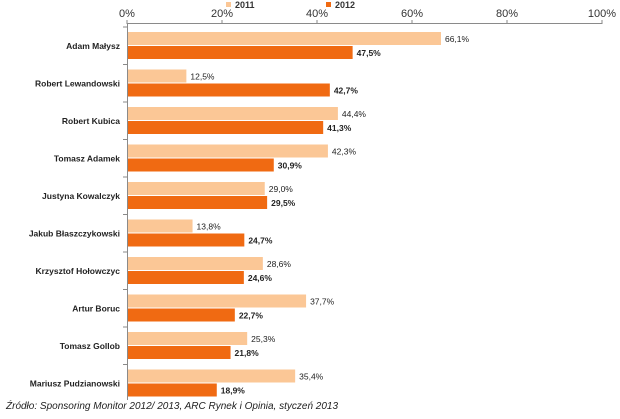 This screenshot has height=419, width=620. I want to click on data-label-2012: 21,8%, so click(247, 353).